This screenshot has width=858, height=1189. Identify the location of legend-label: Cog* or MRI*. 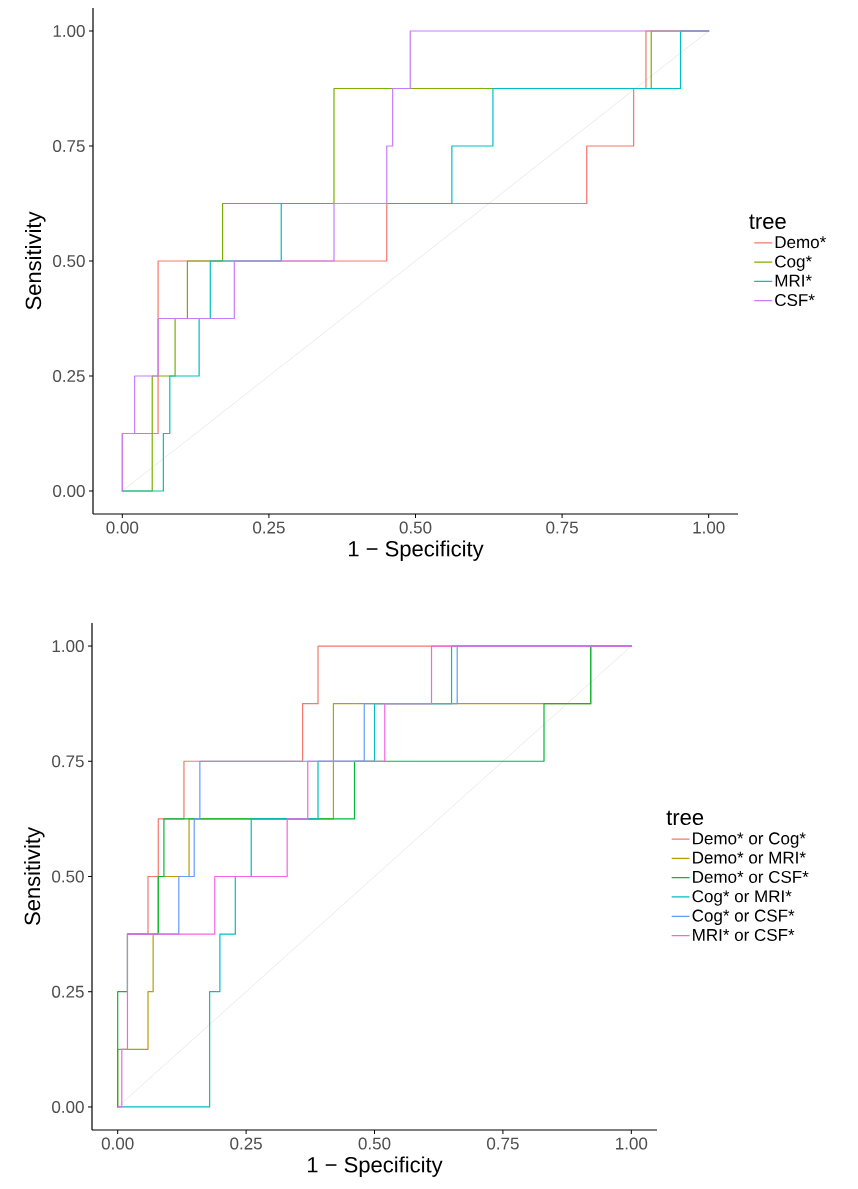
(742, 898).